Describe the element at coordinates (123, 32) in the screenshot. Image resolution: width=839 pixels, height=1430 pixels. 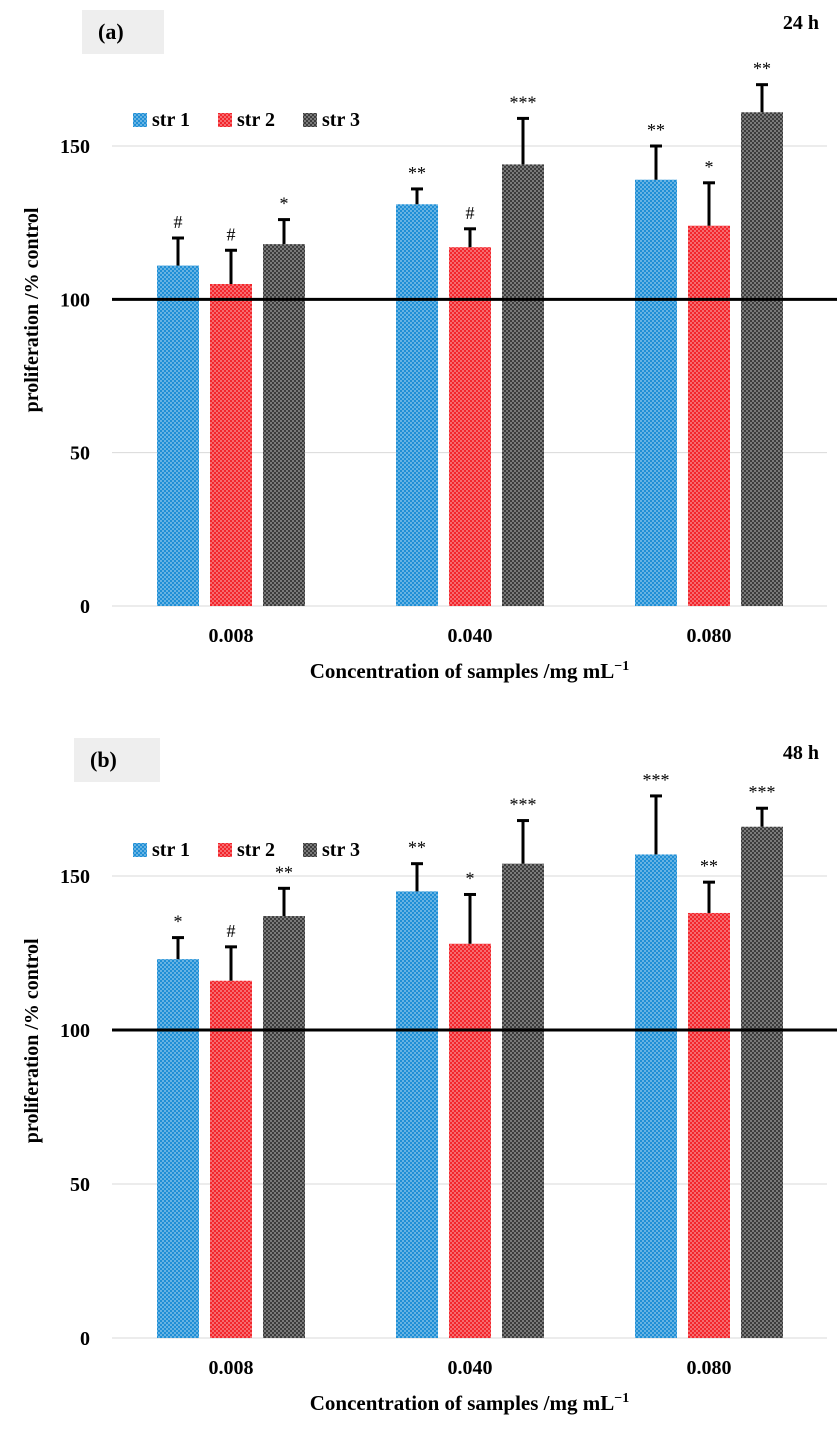
I see `panel-label: (a)` at that location.